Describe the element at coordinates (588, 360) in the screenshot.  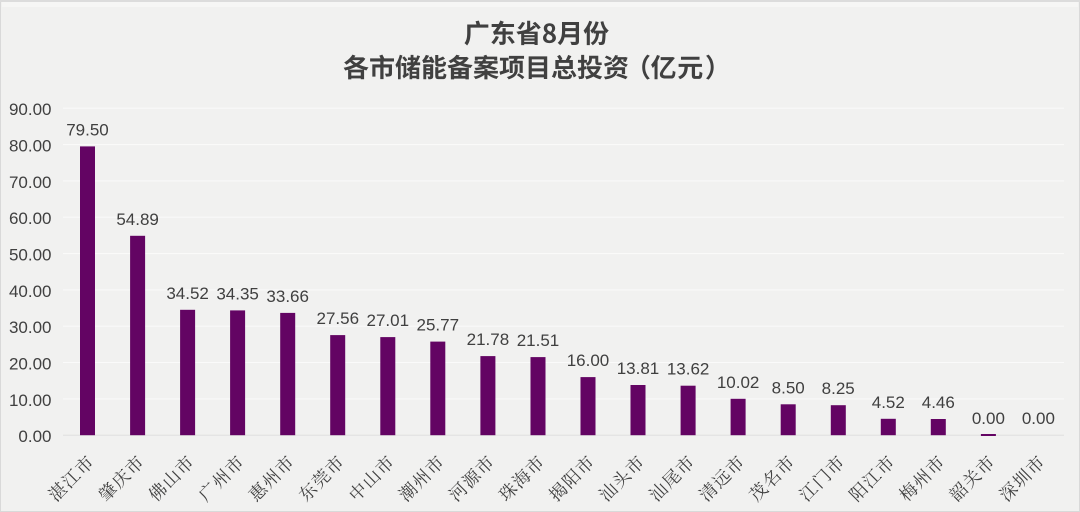
I see `svg-text: 16.00` at that location.